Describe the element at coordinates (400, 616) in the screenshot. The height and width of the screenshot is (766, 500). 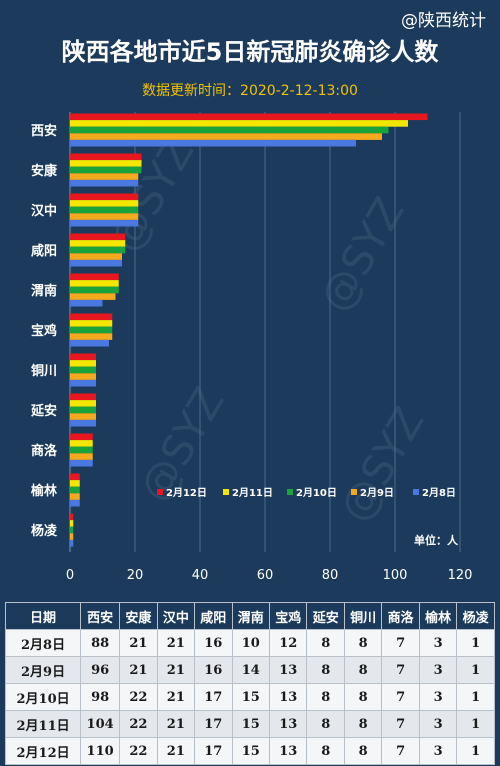
I see `table-header-cell: 商洛` at that location.